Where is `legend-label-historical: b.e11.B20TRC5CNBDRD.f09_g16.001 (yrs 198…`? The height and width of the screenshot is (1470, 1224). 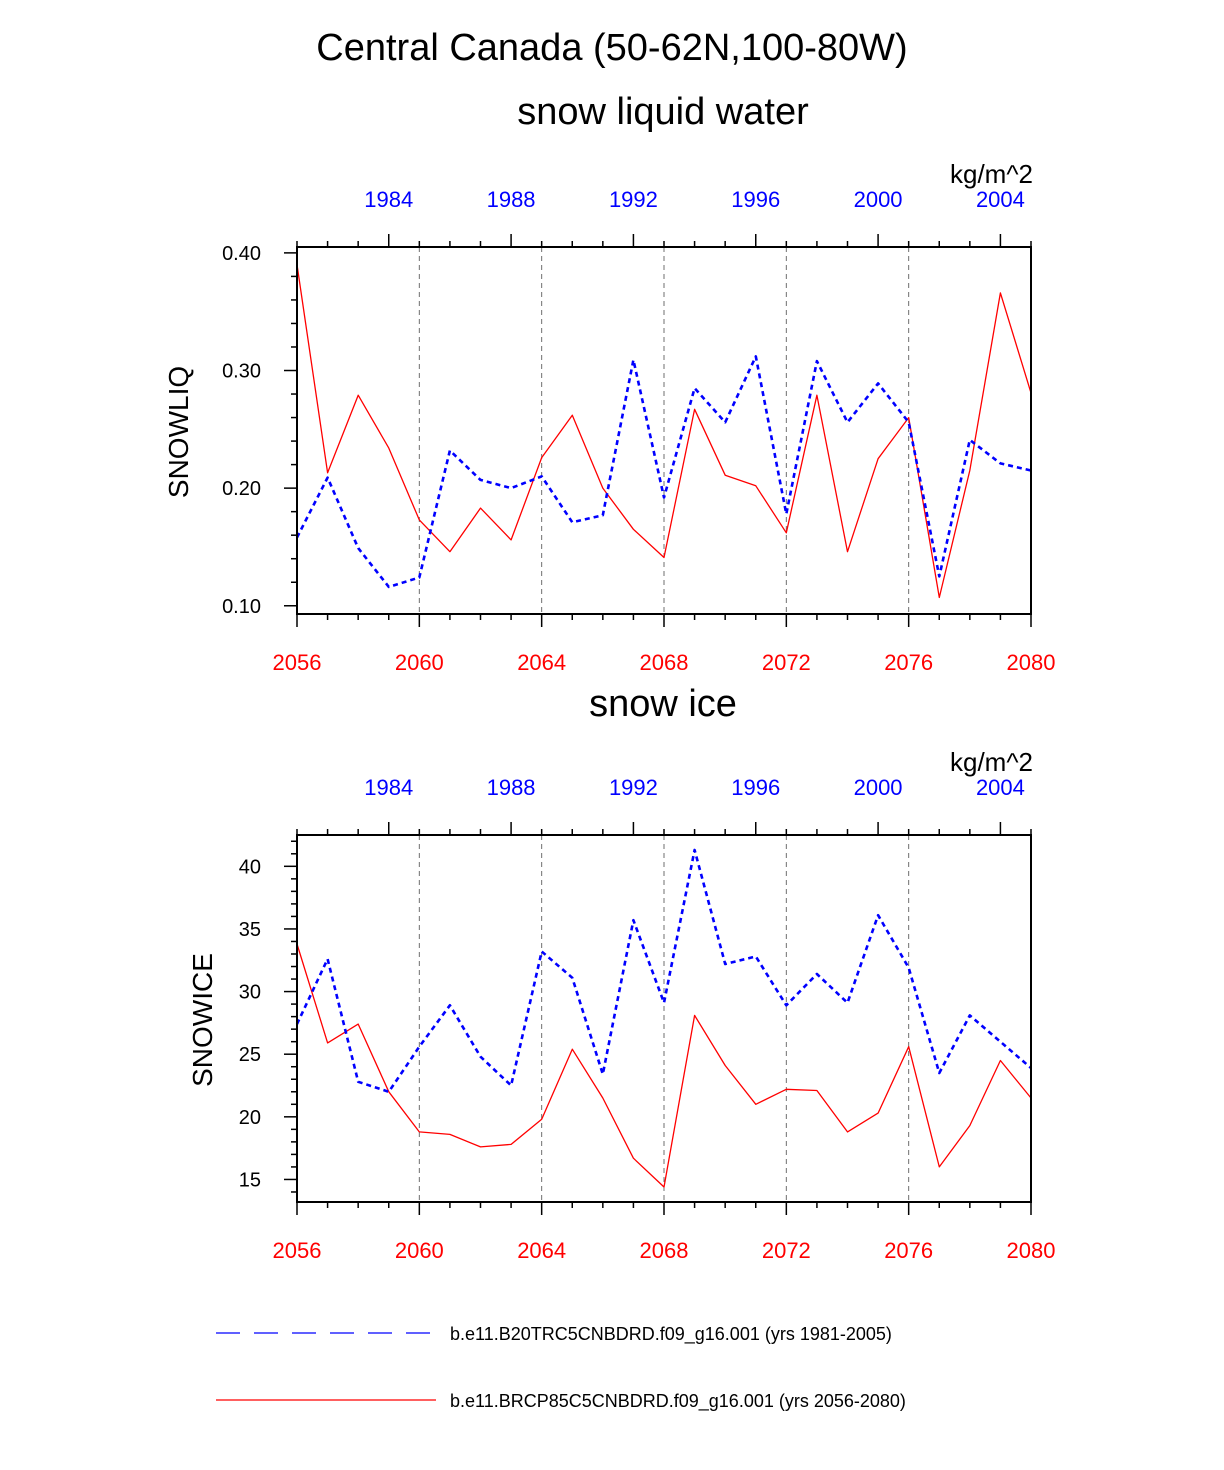
legend-label-historical: b.e11.B20TRC5CNBDRD.f09_g16.001 (yrs 198… is located at coordinates (671, 1334).